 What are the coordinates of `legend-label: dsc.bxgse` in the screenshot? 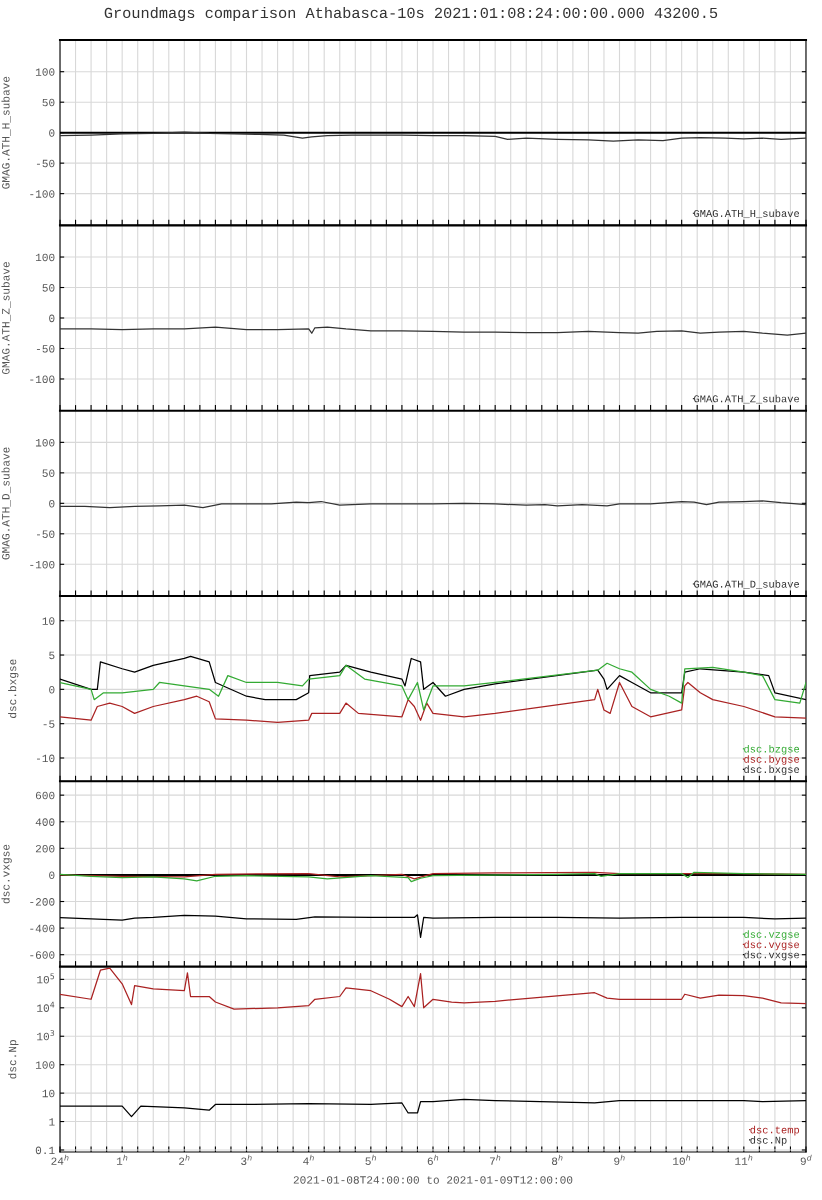 It's located at (772, 770).